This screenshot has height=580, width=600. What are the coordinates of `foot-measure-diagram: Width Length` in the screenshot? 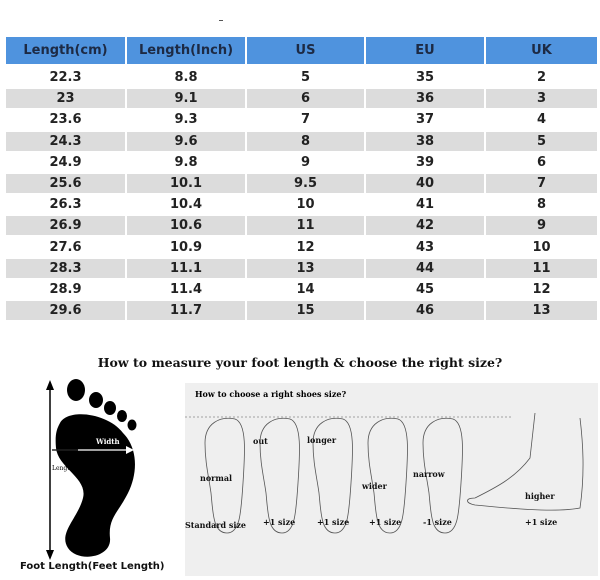 It's located at (113, 470).